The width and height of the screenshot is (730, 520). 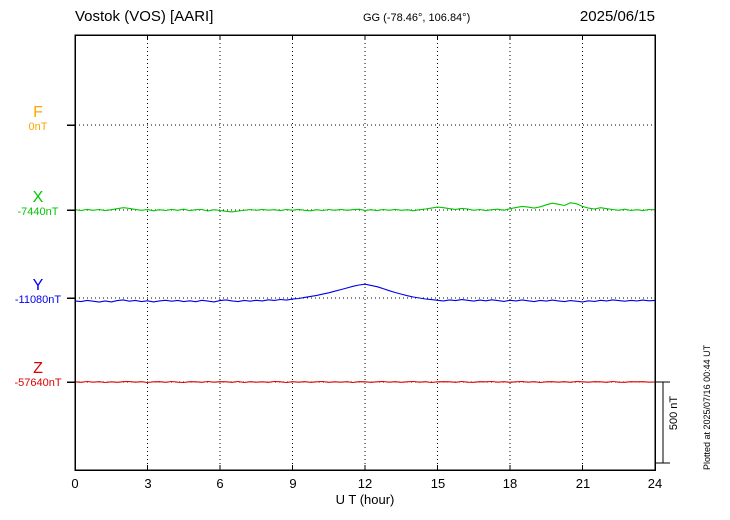 I want to click on x-tick-label: 24, so click(x=655, y=483).